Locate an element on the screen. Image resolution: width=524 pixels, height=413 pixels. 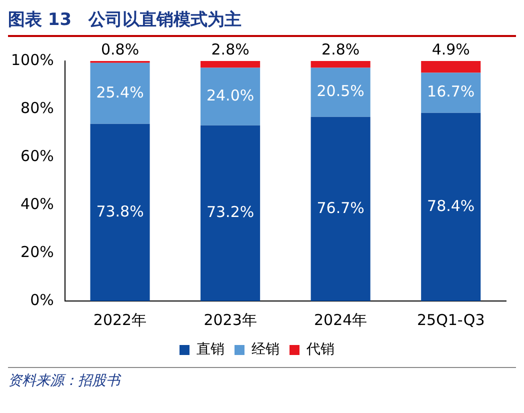
y-tick-label: 60% is located at coordinates (37, 155).